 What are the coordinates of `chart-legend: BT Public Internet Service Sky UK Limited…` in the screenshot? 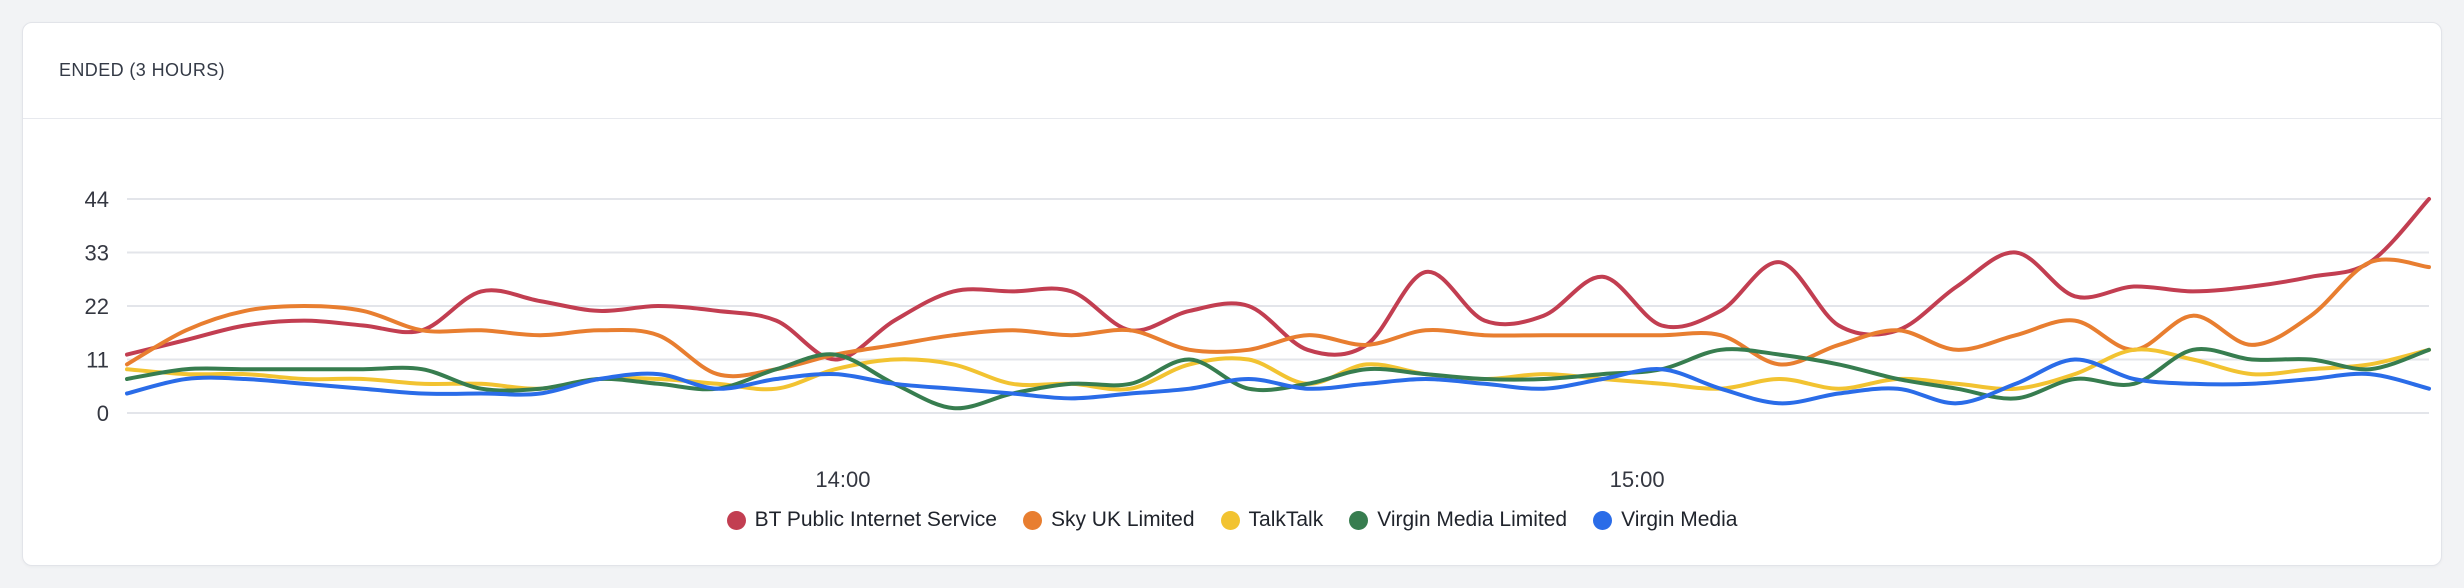 It's located at (1232, 520).